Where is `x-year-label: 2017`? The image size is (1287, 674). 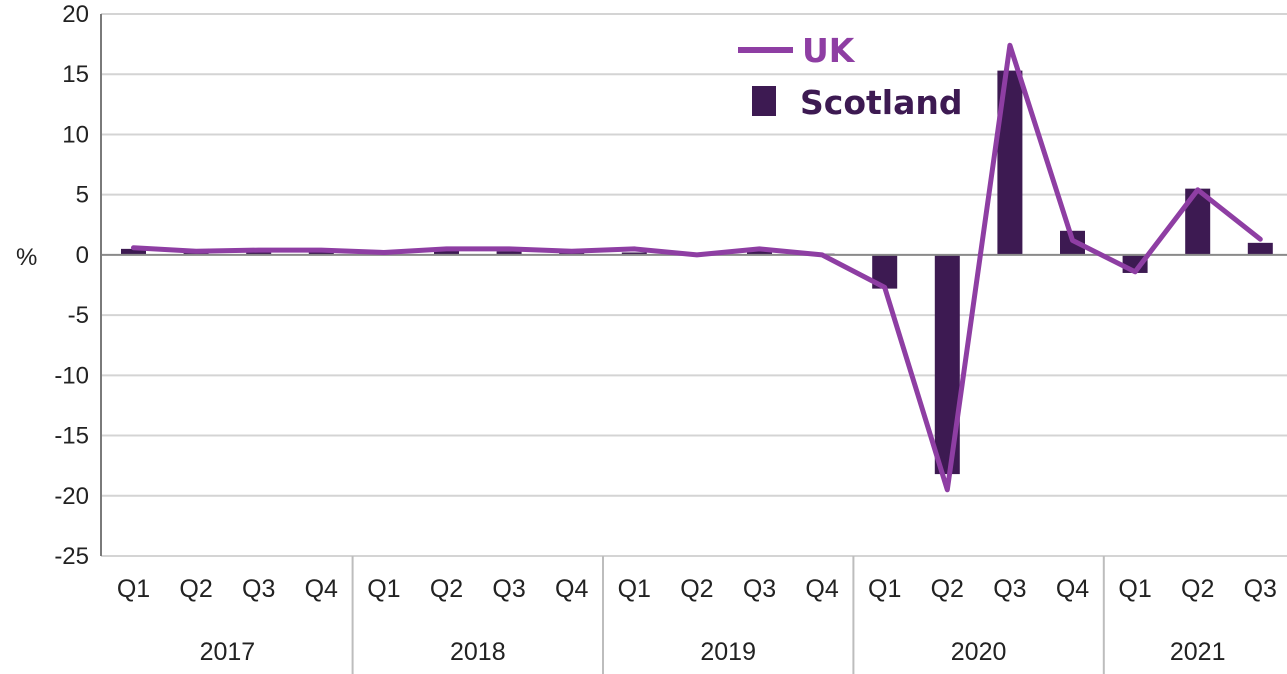 x-year-label: 2017 is located at coordinates (228, 652).